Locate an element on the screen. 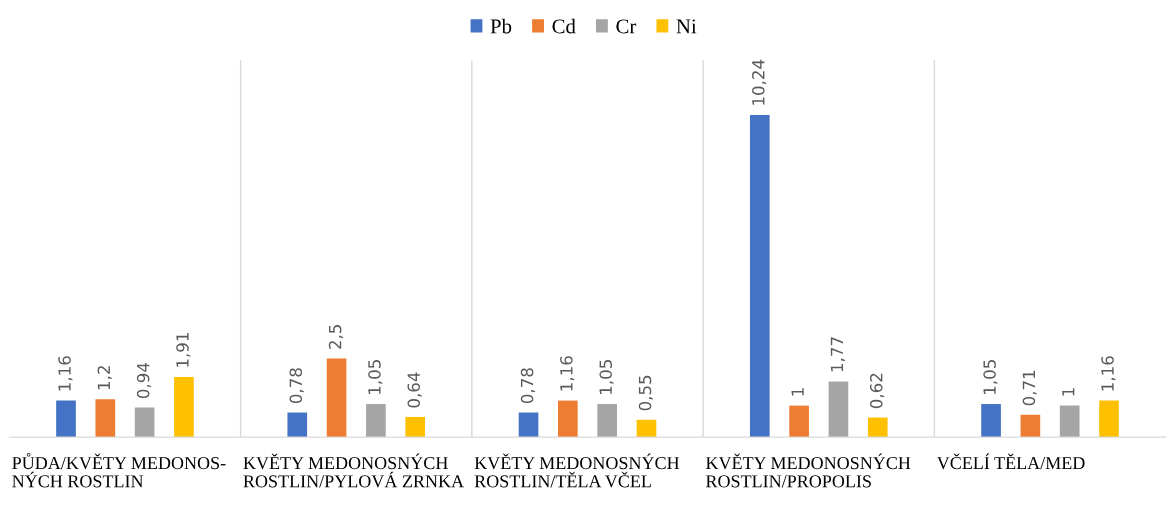 Image resolution: width=1168 pixels, height=510 pixels. data-label: 0,55 is located at coordinates (646, 393).